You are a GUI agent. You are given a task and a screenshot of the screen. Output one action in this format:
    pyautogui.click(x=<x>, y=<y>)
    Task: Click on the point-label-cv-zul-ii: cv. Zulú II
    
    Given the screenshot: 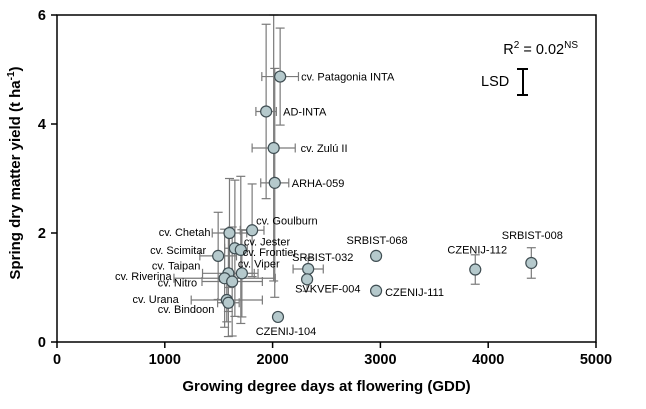 What is the action you would take?
    pyautogui.click(x=324, y=149)
    